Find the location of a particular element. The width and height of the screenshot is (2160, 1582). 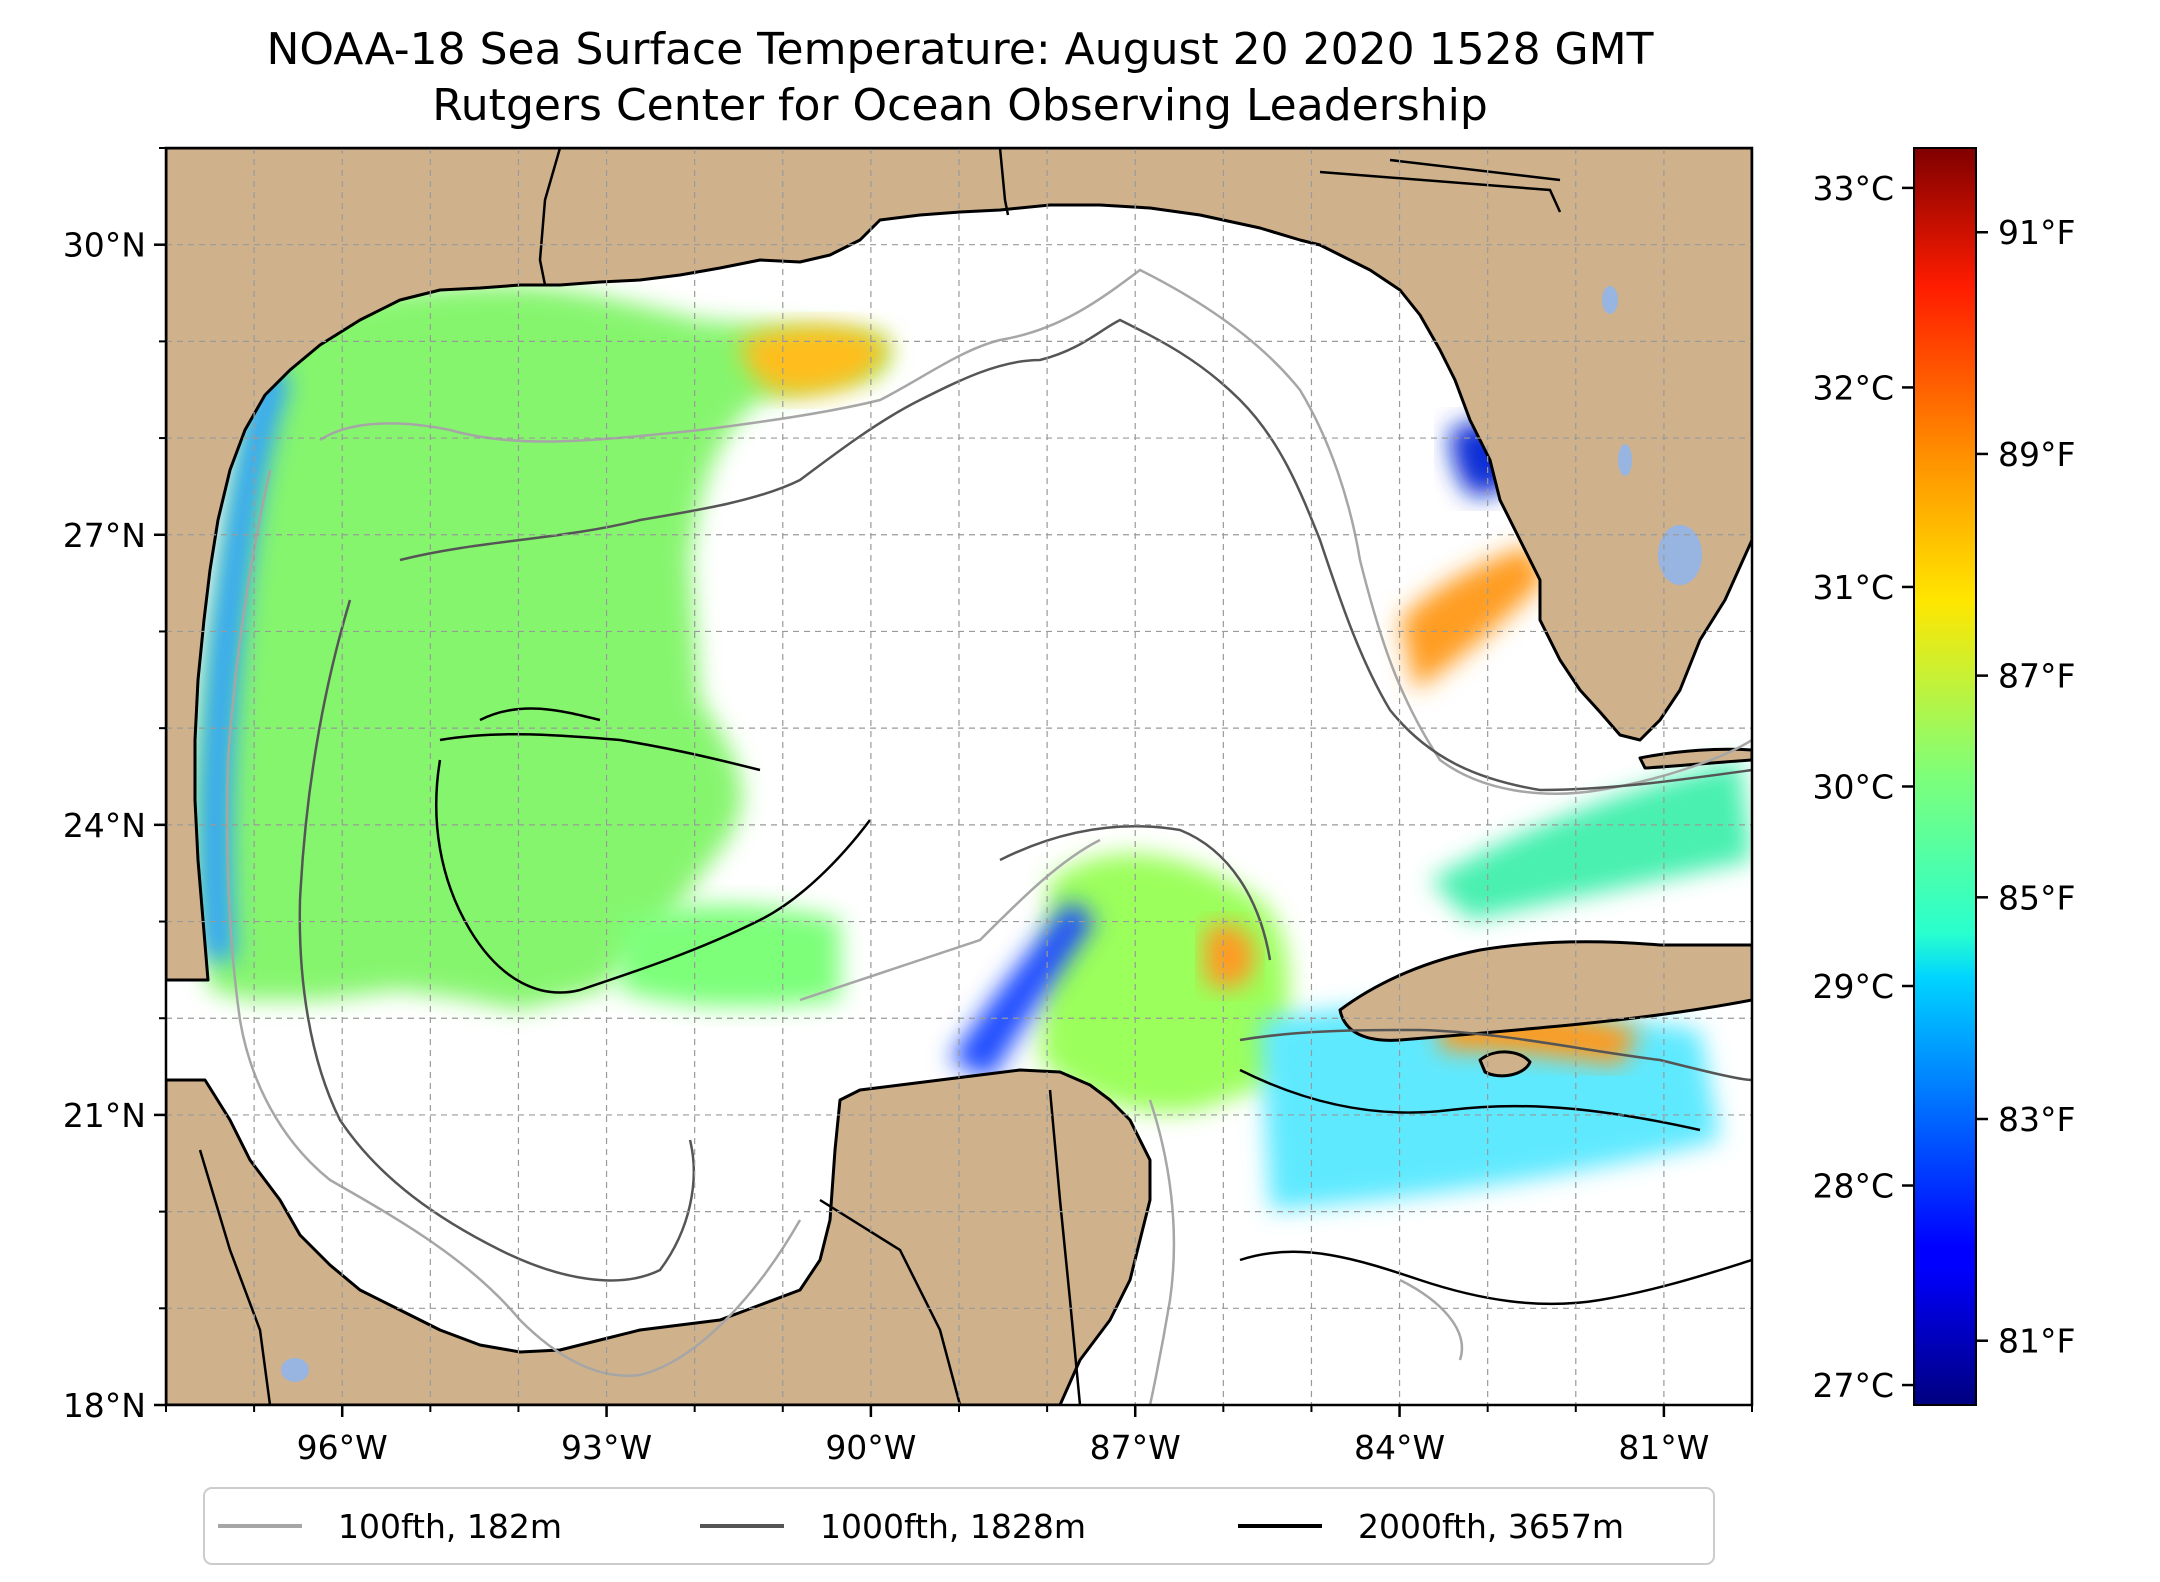

celsius-tick-label: 28°C is located at coordinates (1853, 1186).